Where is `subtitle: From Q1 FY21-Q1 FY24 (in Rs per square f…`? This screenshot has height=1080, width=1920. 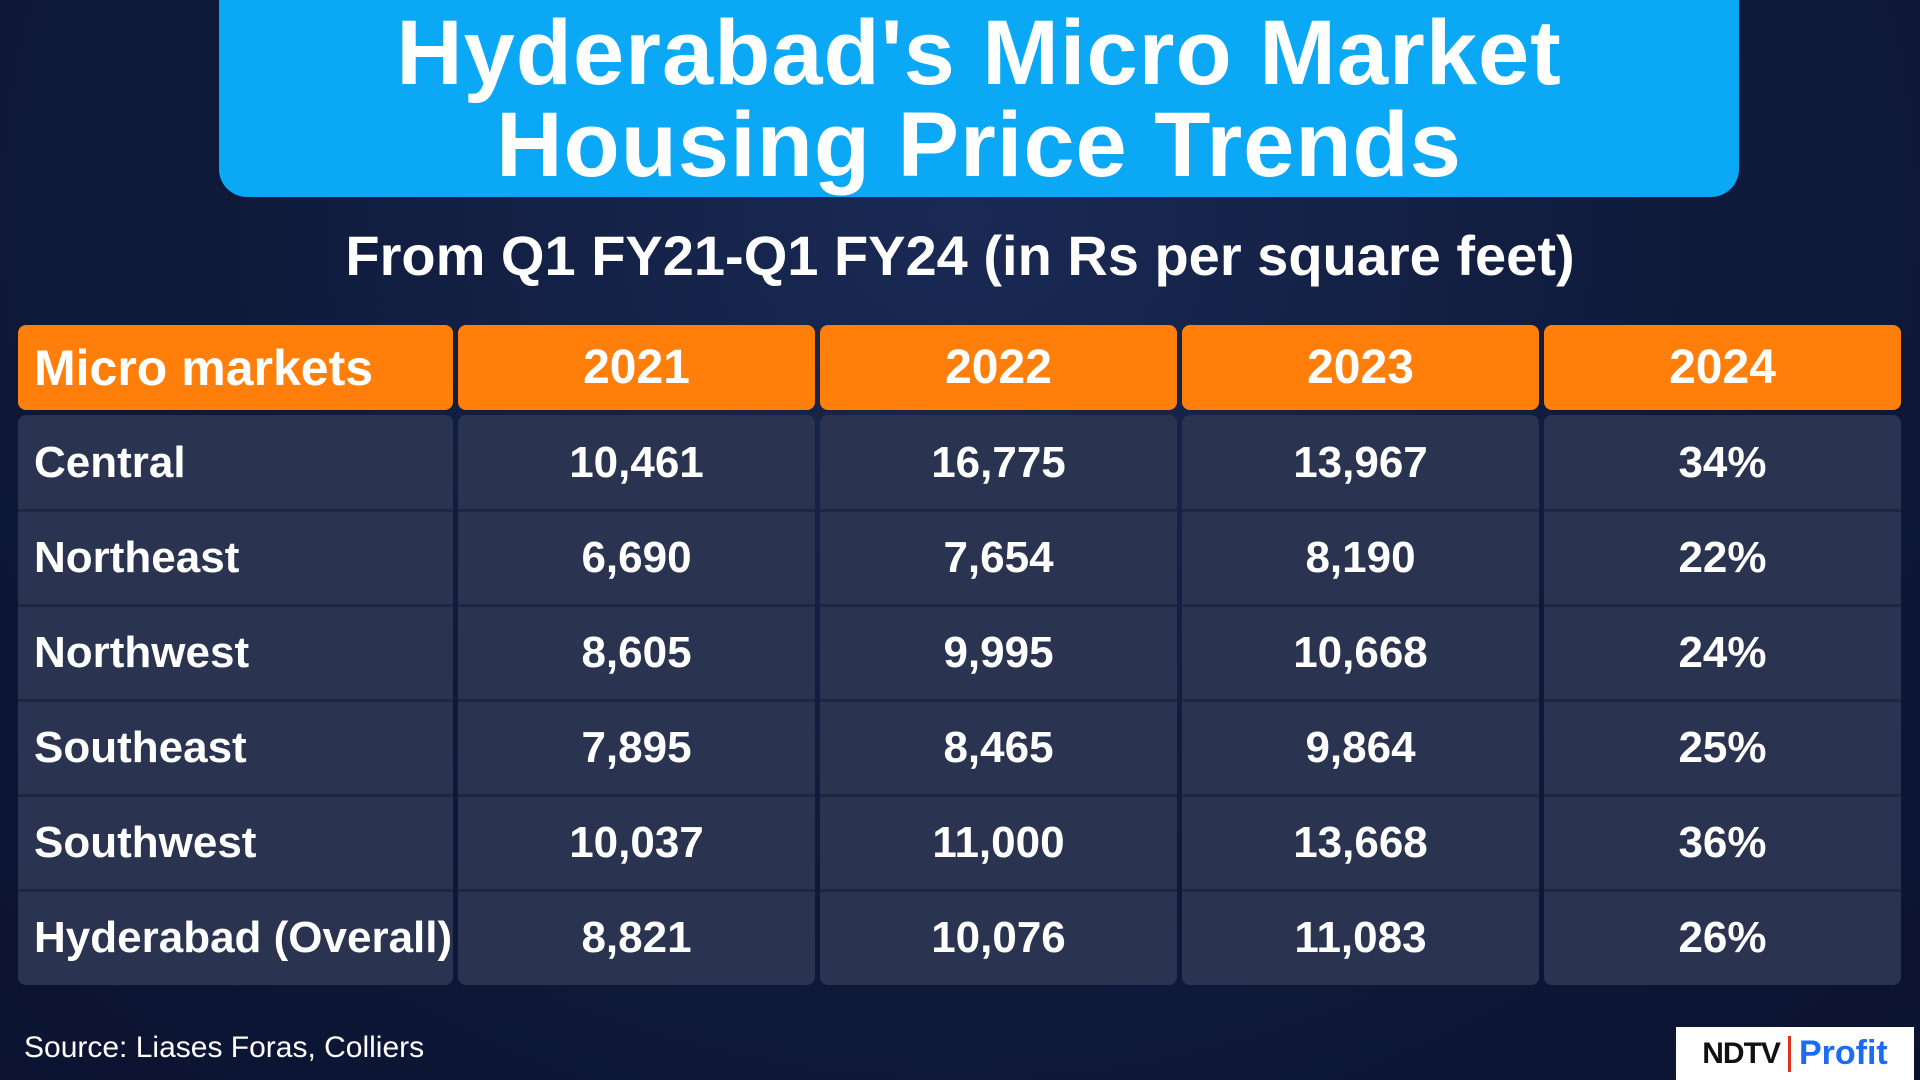 subtitle: From Q1 FY21-Q1 FY24 (in Rs per square f… is located at coordinates (960, 255).